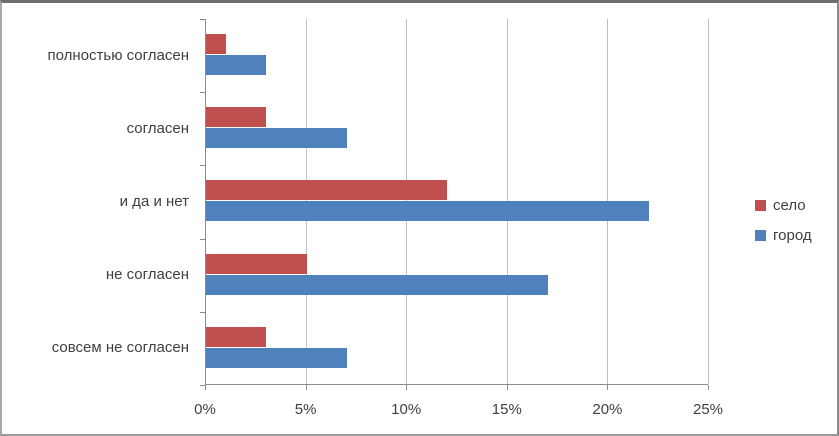 The image size is (839, 436). What do you see at coordinates (216, 44) in the screenshot?
I see `bar-село-0` at bounding box center [216, 44].